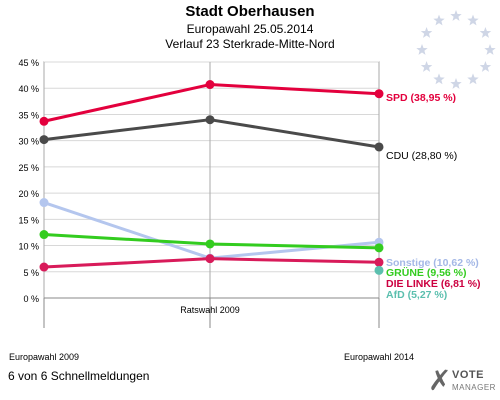 The image size is (500, 400). Describe the element at coordinates (28, 168) in the screenshot. I see `y-tick-label: 25 %` at that location.